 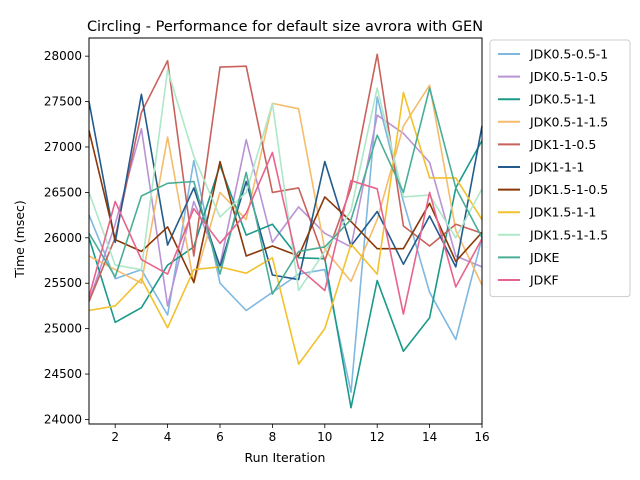 What do you see at coordinates (481, 437) in the screenshot?
I see `x-tick-label: 16` at bounding box center [481, 437].